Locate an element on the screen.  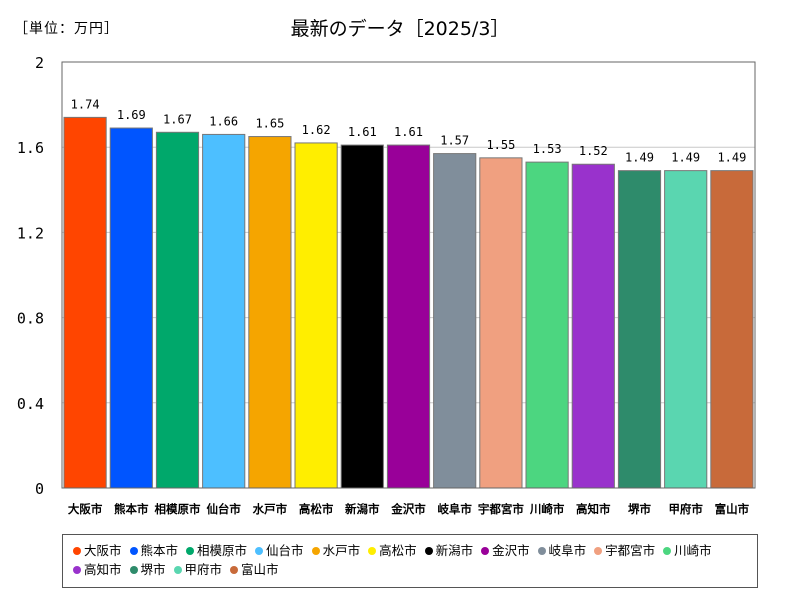
legend-item: 金沢市 is located at coordinates (505, 550).